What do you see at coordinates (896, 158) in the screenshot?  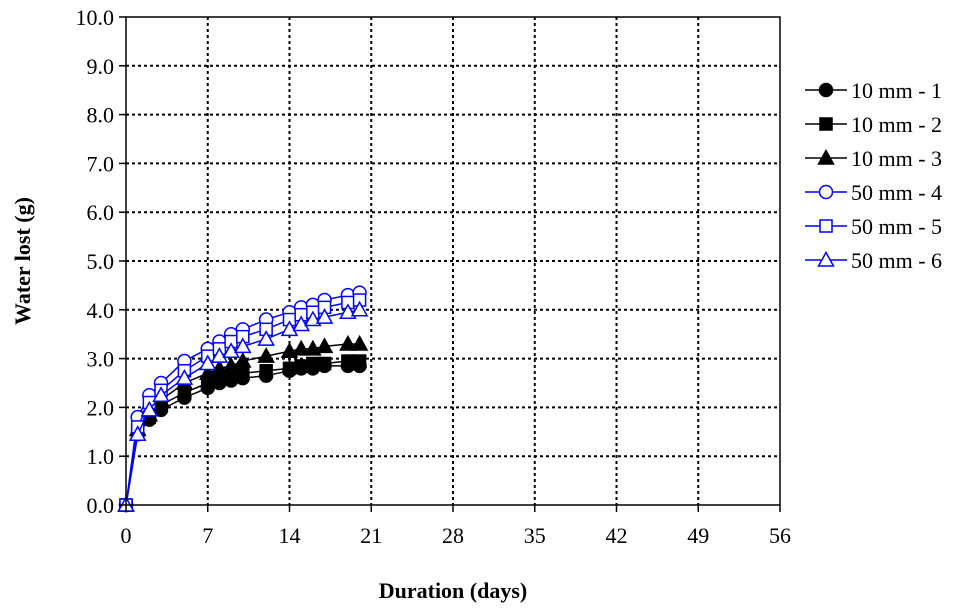 I see `legend-label: 10 mm - 3` at bounding box center [896, 158].